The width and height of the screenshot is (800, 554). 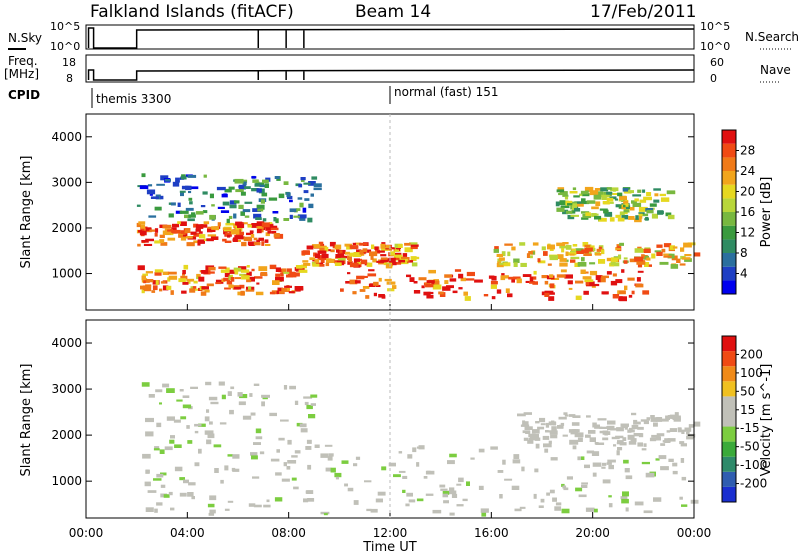 What do you see at coordinates (747, 391) in the screenshot?
I see `colorbar-tick-label: 50` at bounding box center [747, 391].